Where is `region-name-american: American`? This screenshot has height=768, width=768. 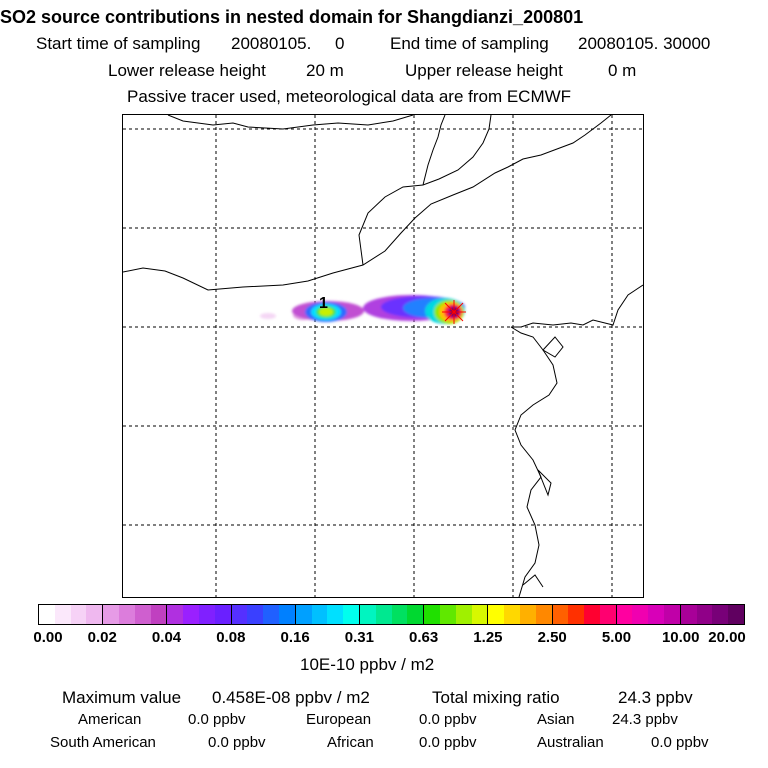
region-name-american: American is located at coordinates (110, 719).